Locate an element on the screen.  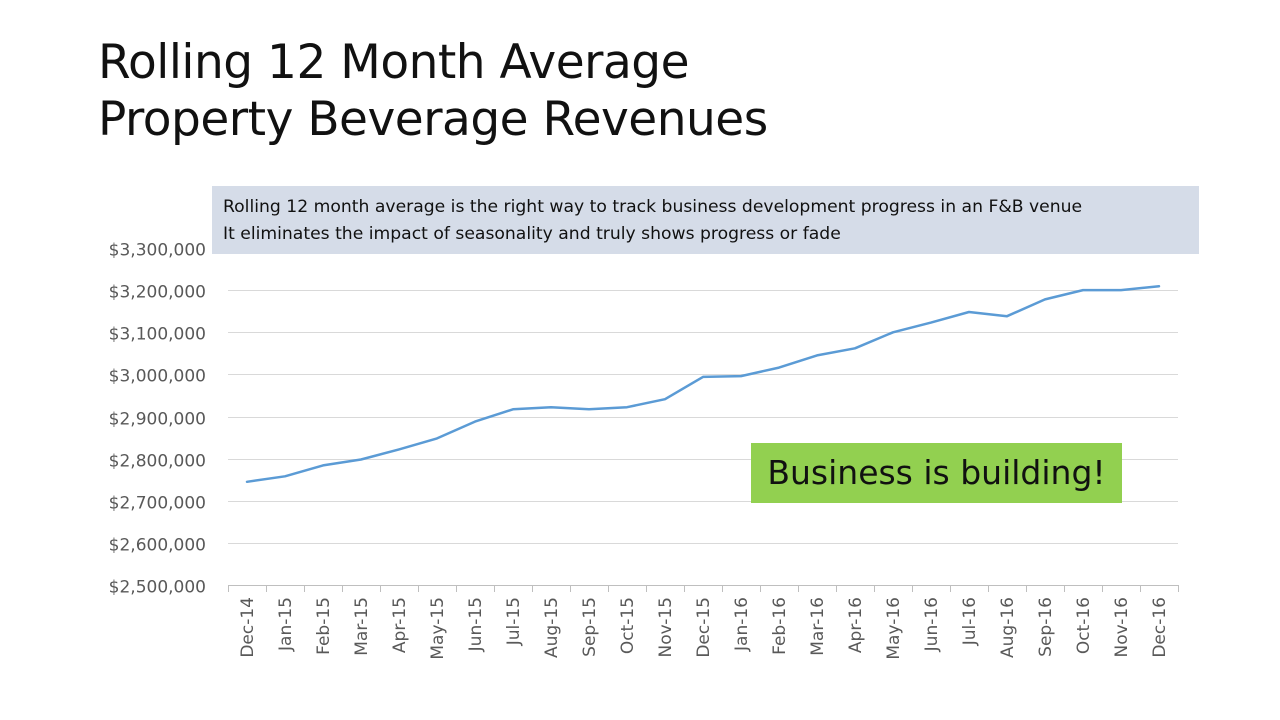
x-tick-label: Jan-16 is located at coordinates (742, 624).